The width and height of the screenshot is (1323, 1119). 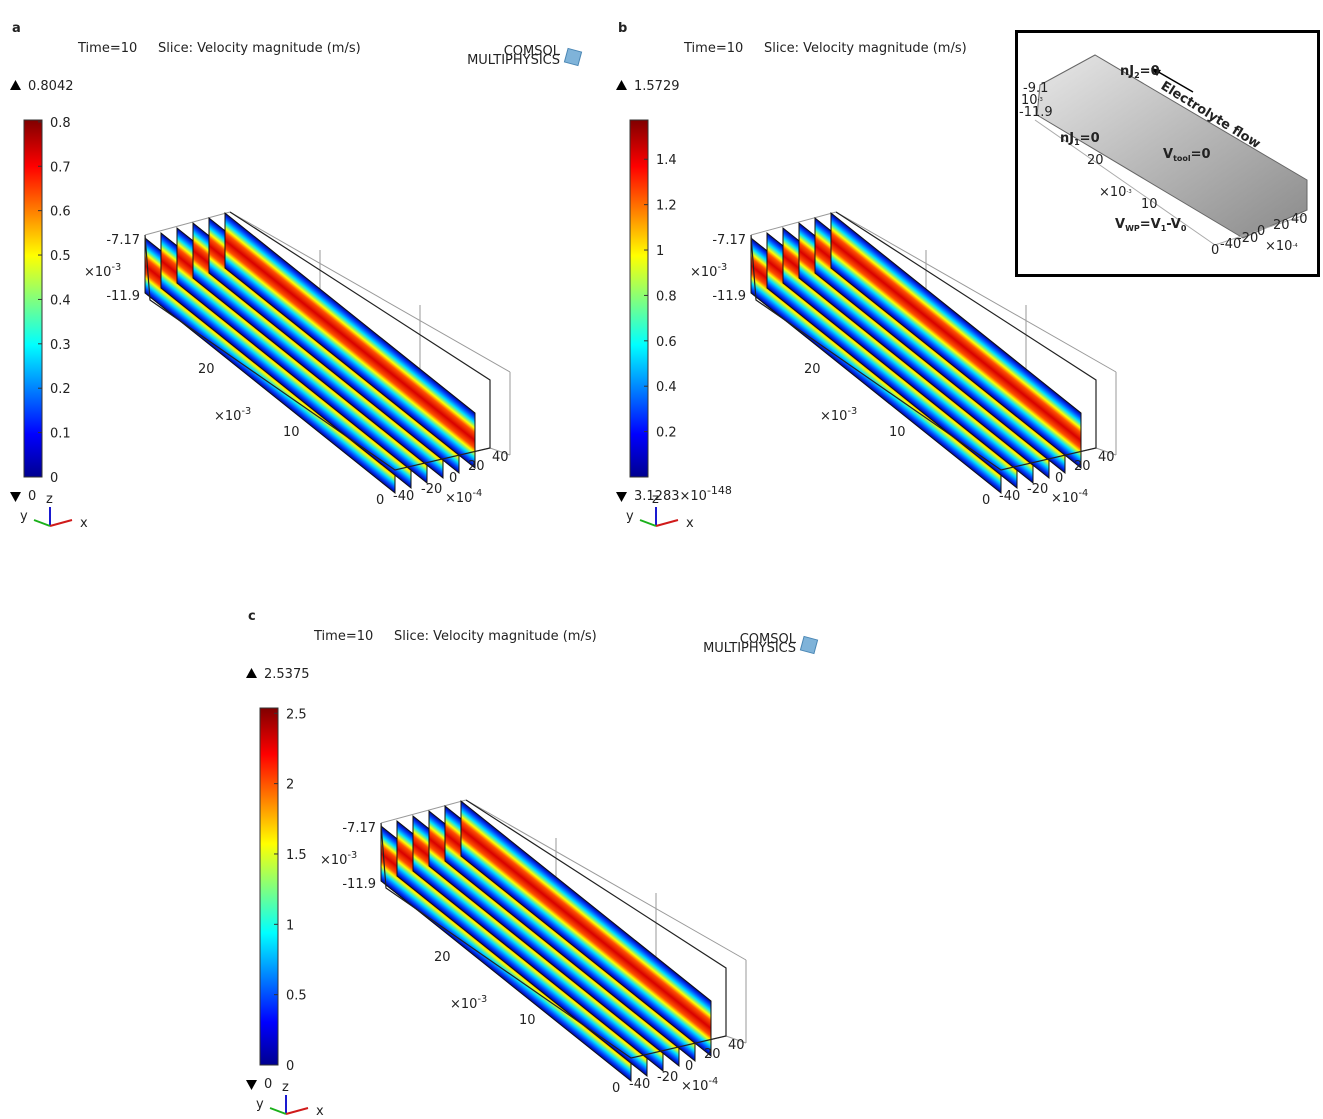 I want to click on max-label: 1.5729, so click(x=657, y=86).